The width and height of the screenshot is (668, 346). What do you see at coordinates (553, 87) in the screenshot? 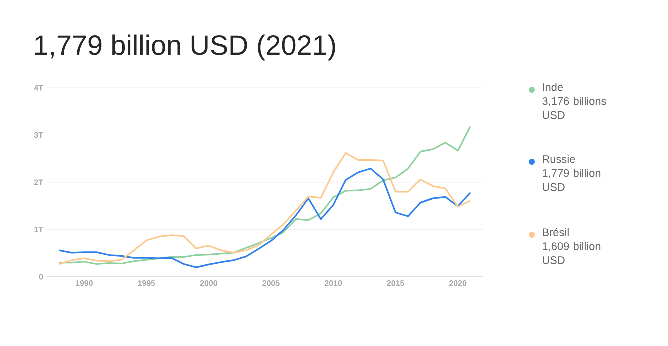
I see `legend-label: Inde` at bounding box center [553, 87].